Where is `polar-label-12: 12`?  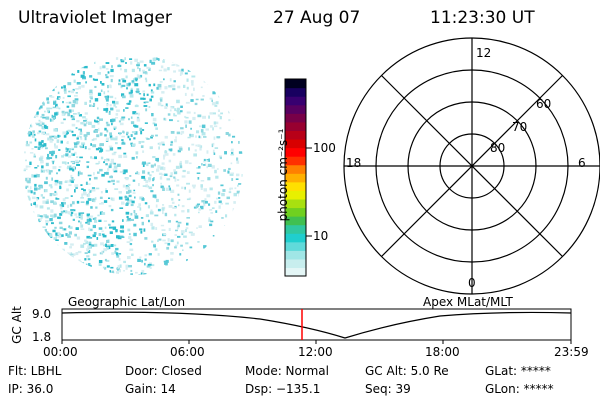 polar-label-12: 12 is located at coordinates (484, 53).